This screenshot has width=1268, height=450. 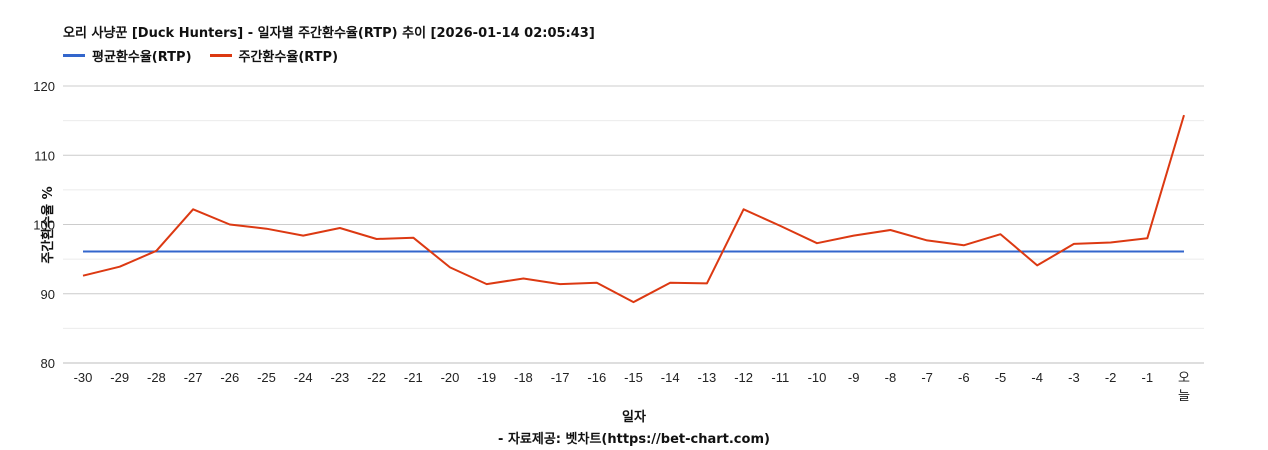 What do you see at coordinates (780, 377) in the screenshot?
I see `x-tick-label: -11` at bounding box center [780, 377].